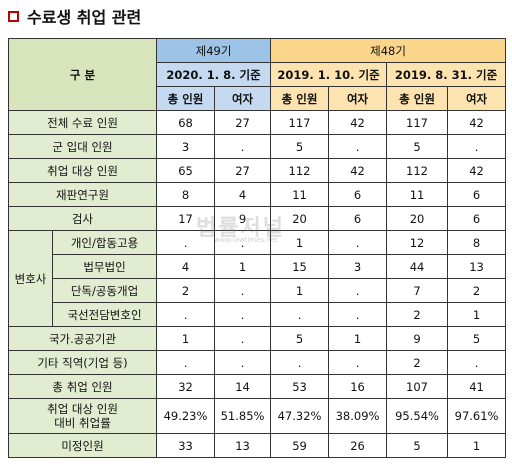 The image size is (512, 464). What do you see at coordinates (186, 170) in the screenshot?
I see `cell: 65` at bounding box center [186, 170].